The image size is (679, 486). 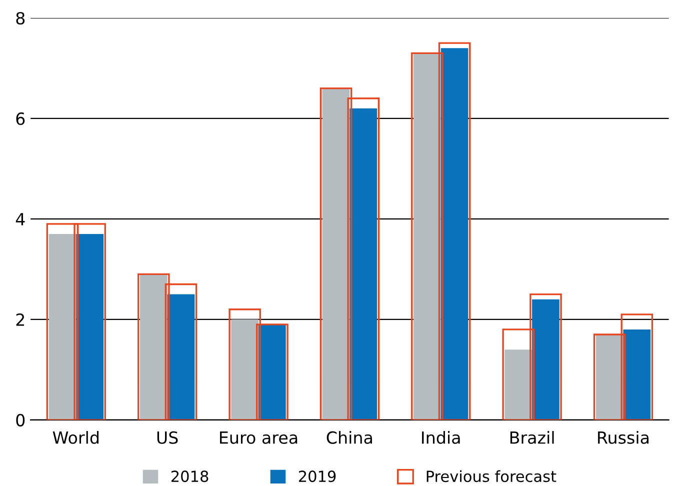 What do you see at coordinates (532, 437) in the screenshot?
I see `x-tick-label: Brazil` at bounding box center [532, 437].